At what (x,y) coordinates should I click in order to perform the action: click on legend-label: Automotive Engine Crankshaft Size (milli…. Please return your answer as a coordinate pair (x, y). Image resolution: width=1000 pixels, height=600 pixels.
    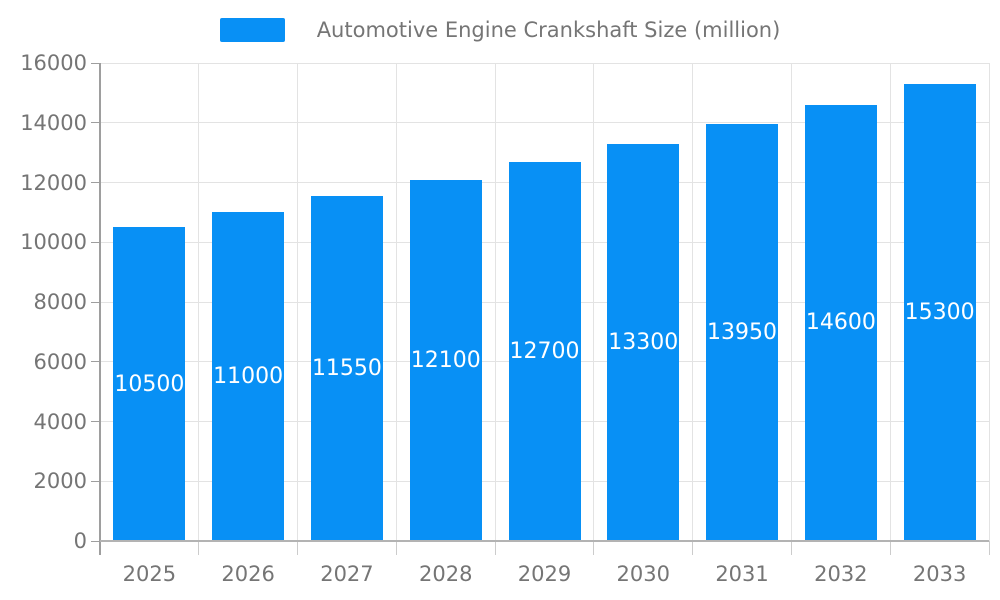
    Looking at the image, I should click on (548, 30).